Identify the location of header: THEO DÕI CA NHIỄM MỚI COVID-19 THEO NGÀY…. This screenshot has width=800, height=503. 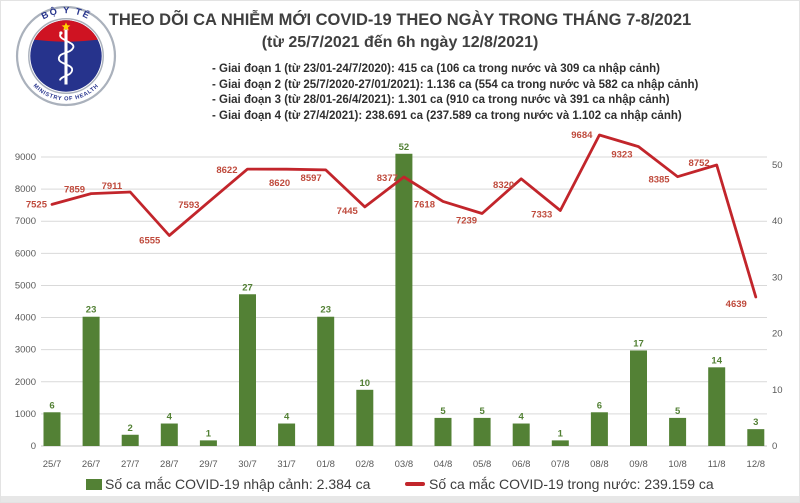
(400, 31).